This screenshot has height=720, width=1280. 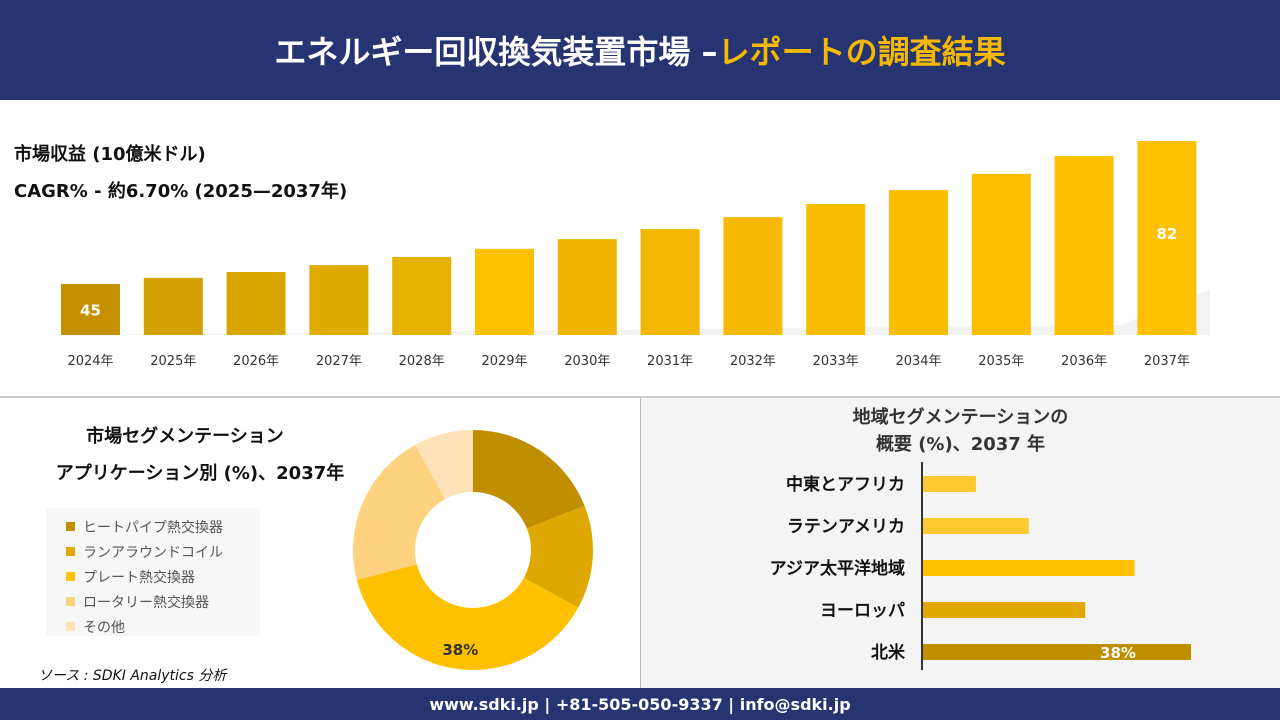 I want to click on source-note: ソース : SDKI Analytics 分析, so click(x=132, y=676).